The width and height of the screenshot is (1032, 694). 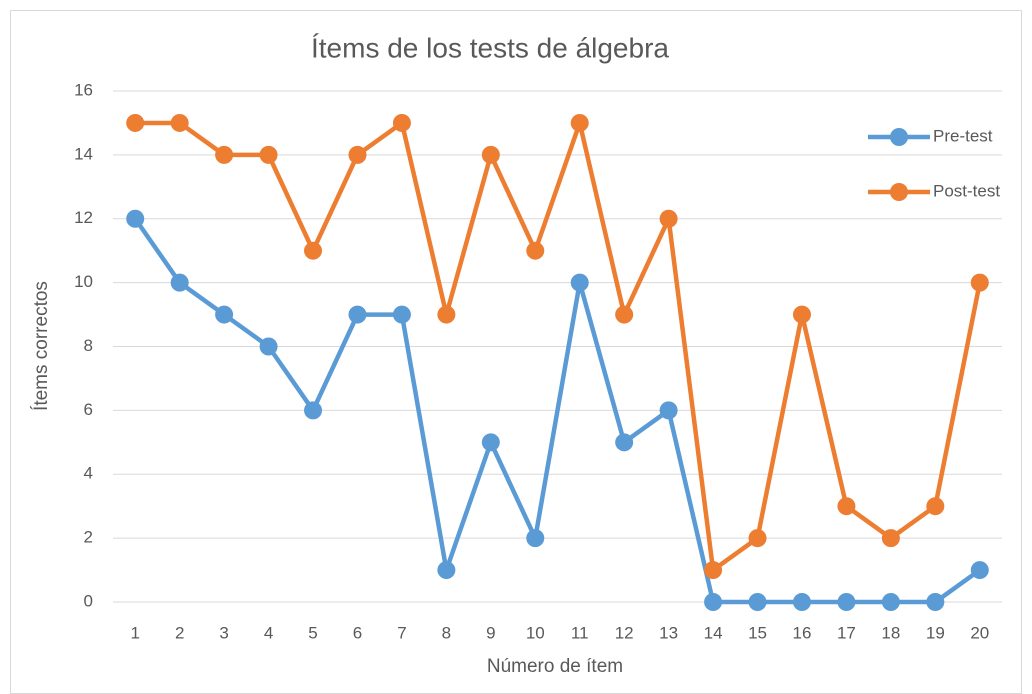 I want to click on x-tick-label: 7, so click(x=401, y=632).